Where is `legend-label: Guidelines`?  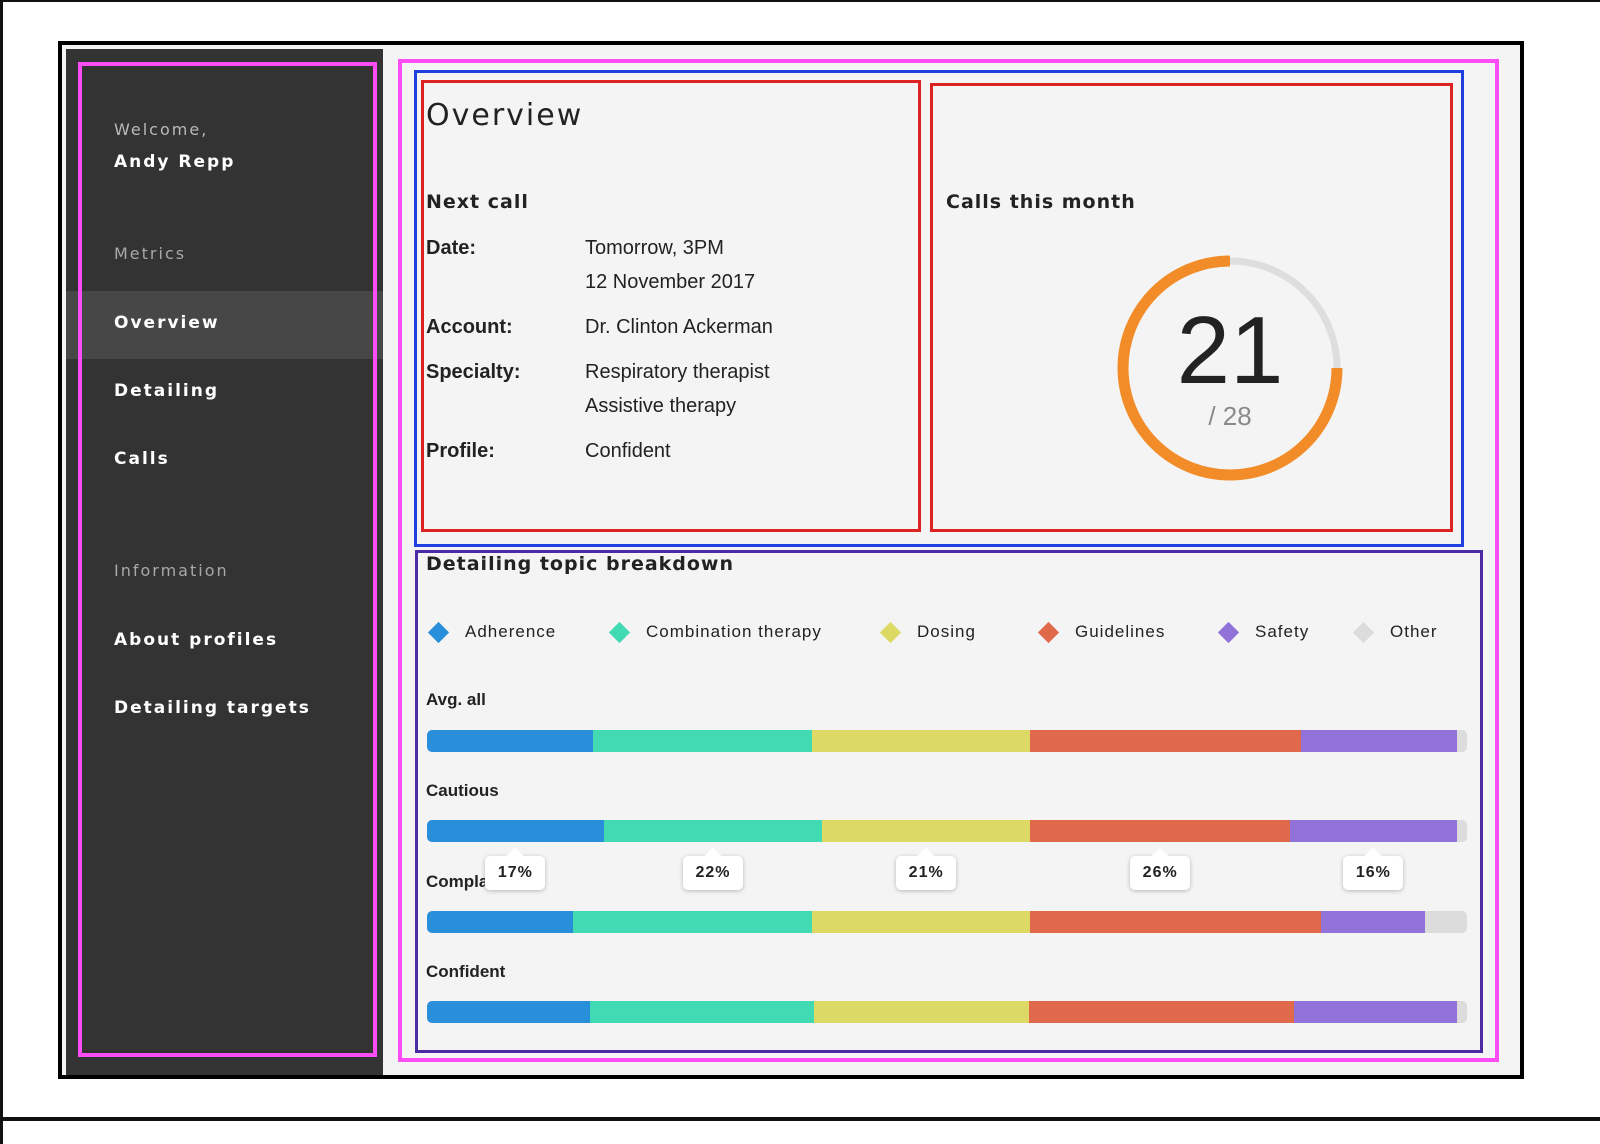
legend-label: Guidelines is located at coordinates (1120, 631).